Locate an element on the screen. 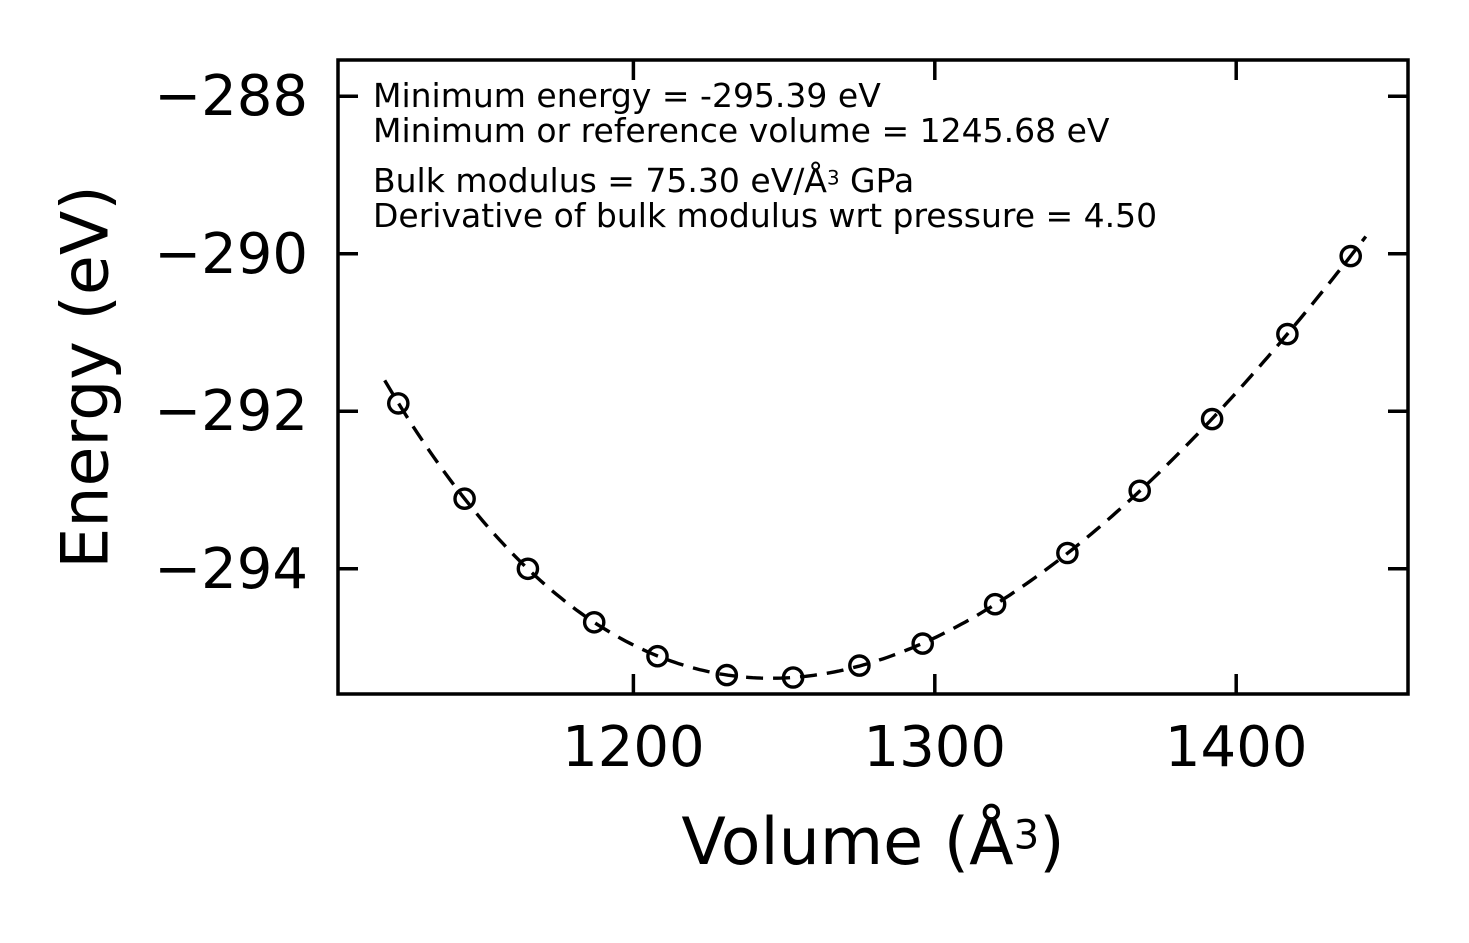 This screenshot has width=1469, height=943. y-tick-label: −292 is located at coordinates (231, 412).